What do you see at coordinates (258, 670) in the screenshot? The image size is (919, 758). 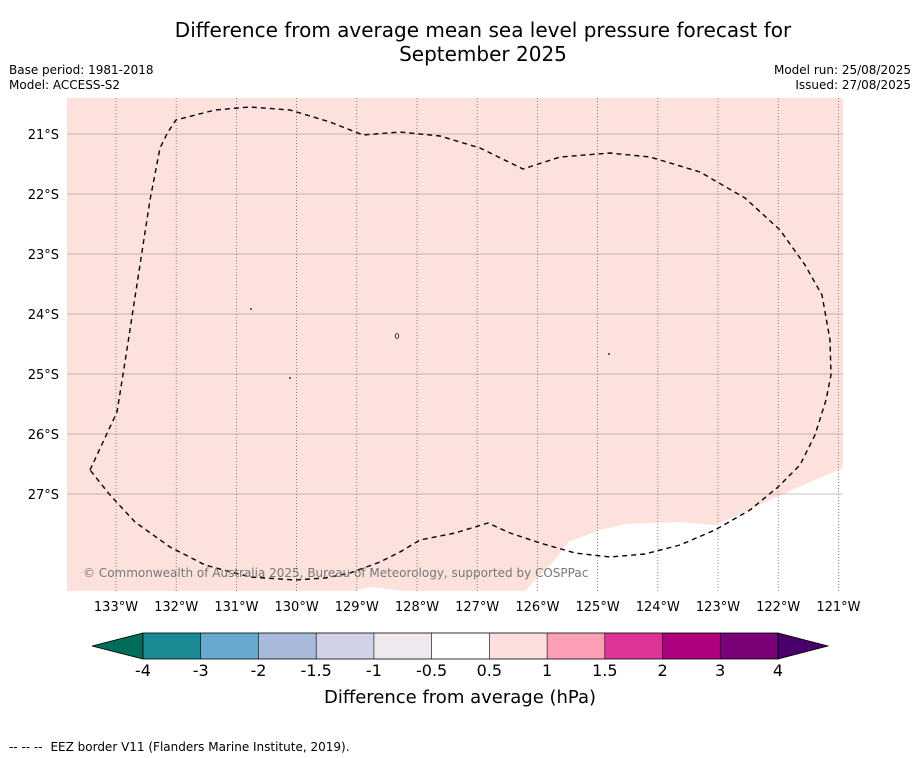 I see `colorbar-tick-label: -2` at bounding box center [258, 670].